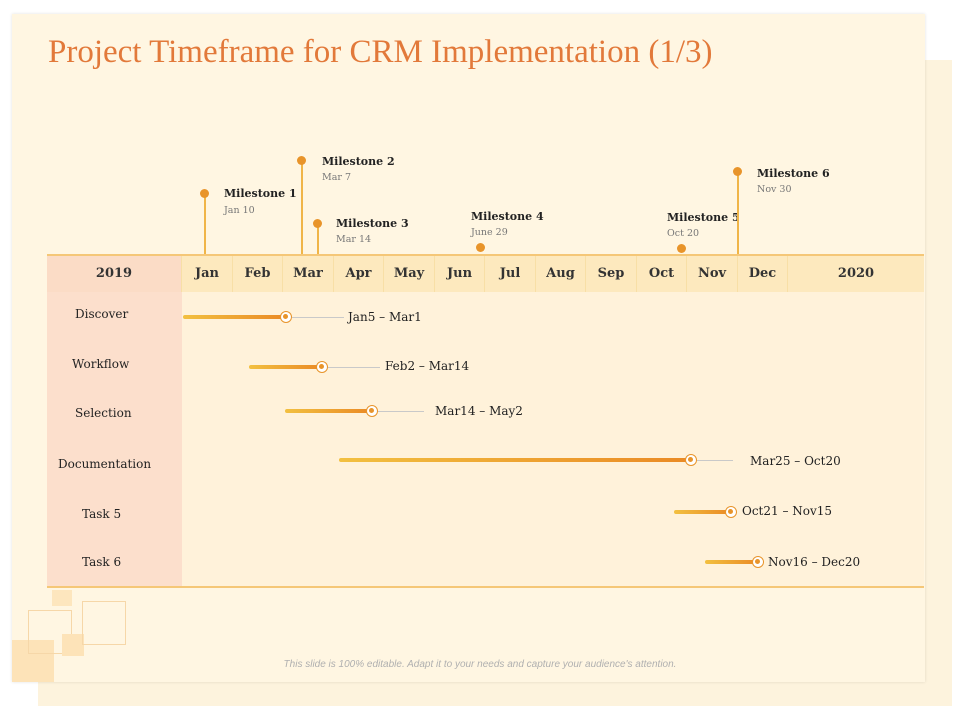 Image resolution: width=960 pixels, height=720 pixels. I want to click on header-month: Sep, so click(611, 274).